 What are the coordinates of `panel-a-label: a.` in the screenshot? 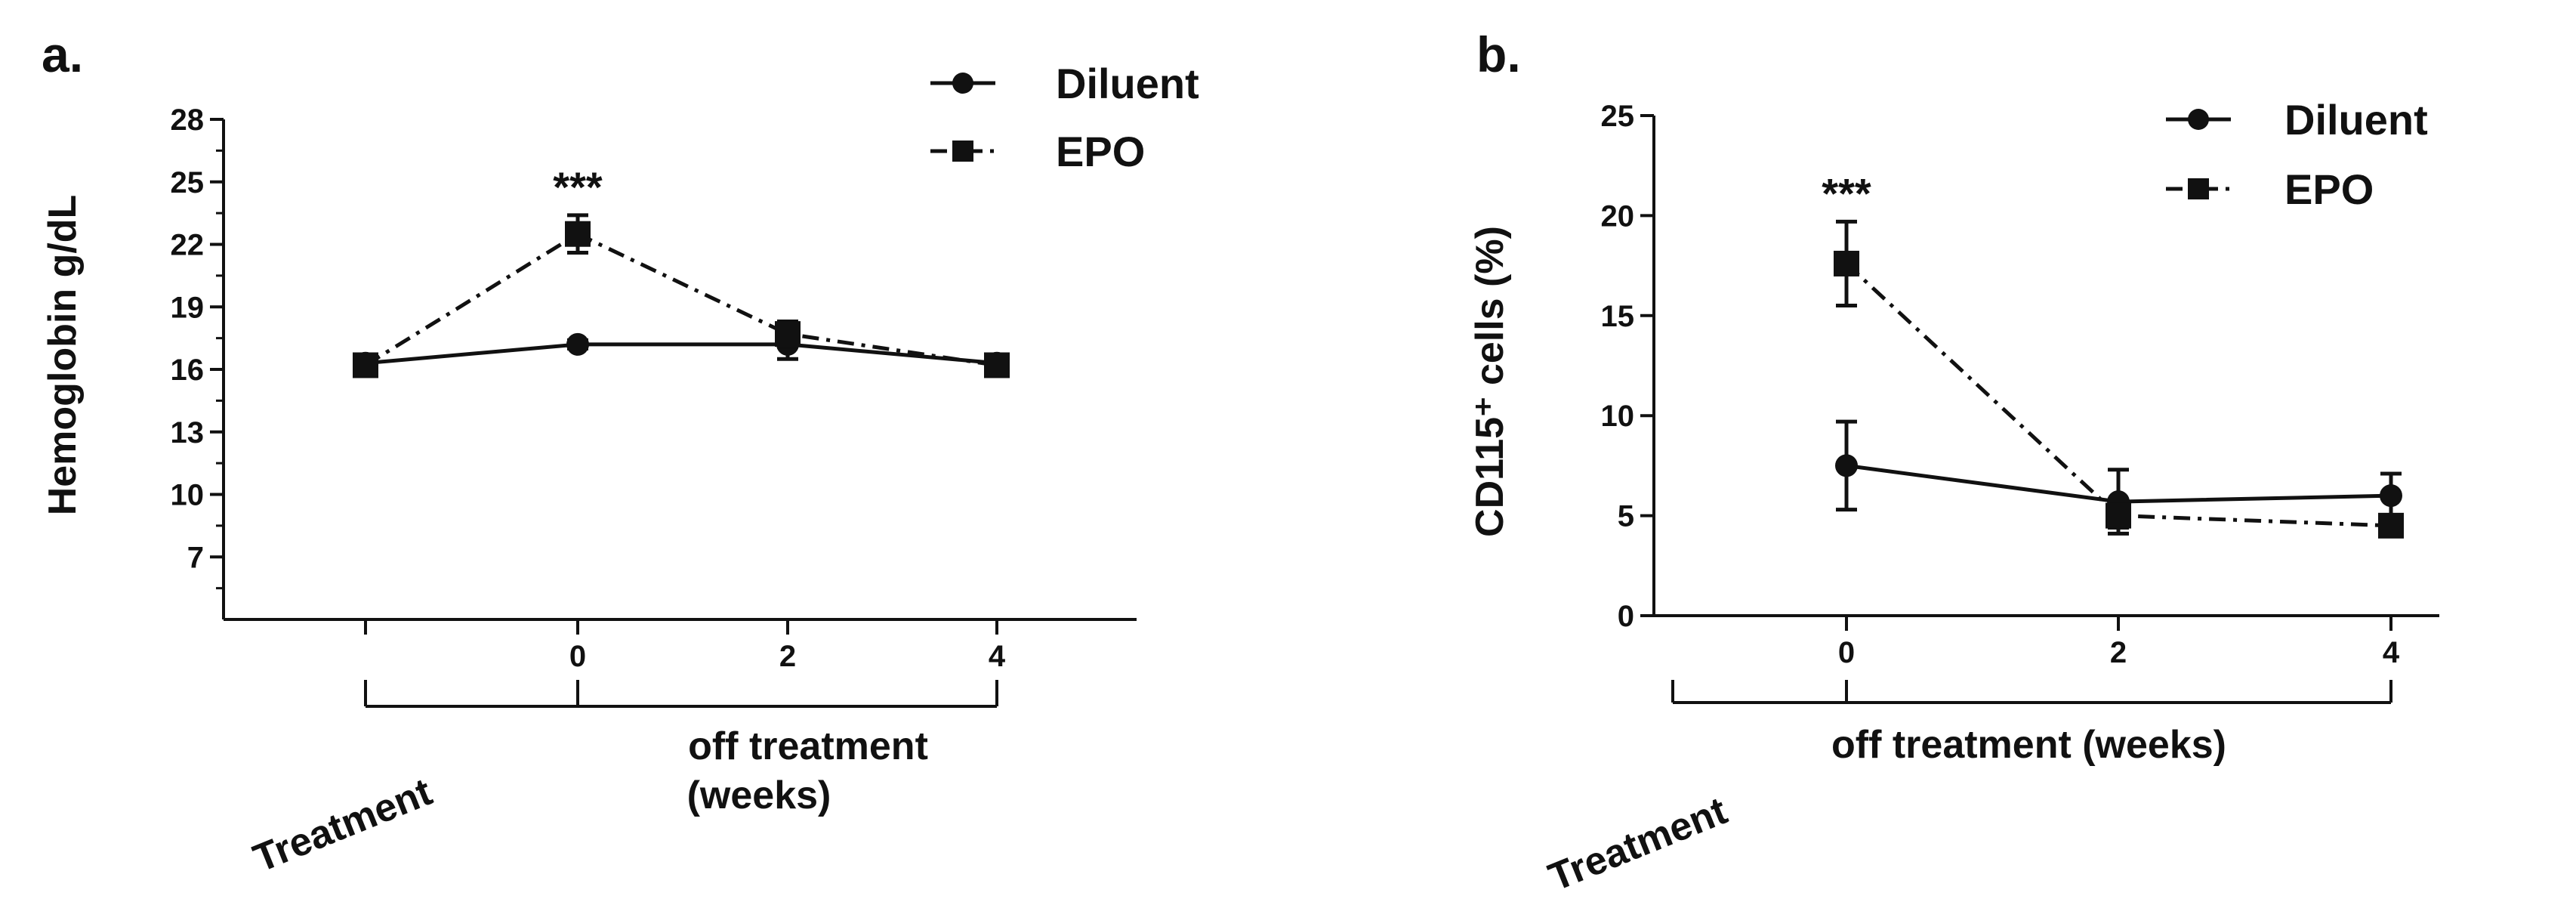 It's located at (62, 54).